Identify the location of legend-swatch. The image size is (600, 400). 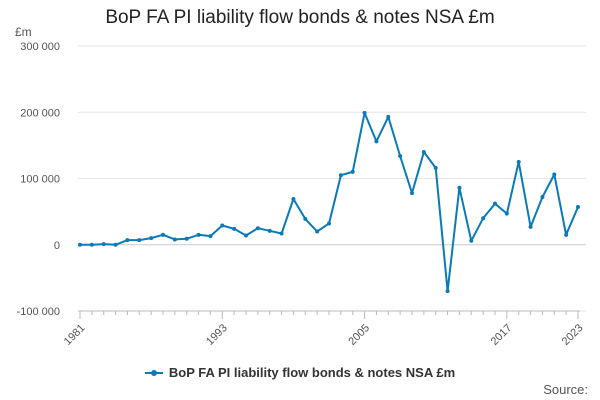
(153, 372).